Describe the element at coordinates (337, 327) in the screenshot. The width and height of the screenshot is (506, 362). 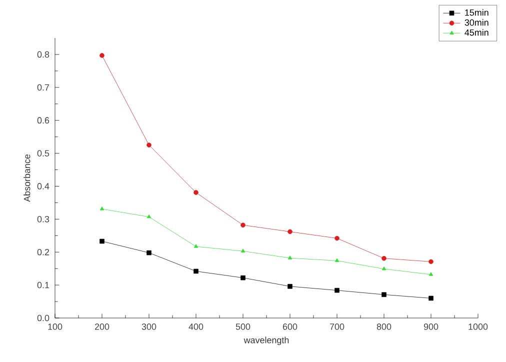
I see `x-tick-label: 700` at that location.